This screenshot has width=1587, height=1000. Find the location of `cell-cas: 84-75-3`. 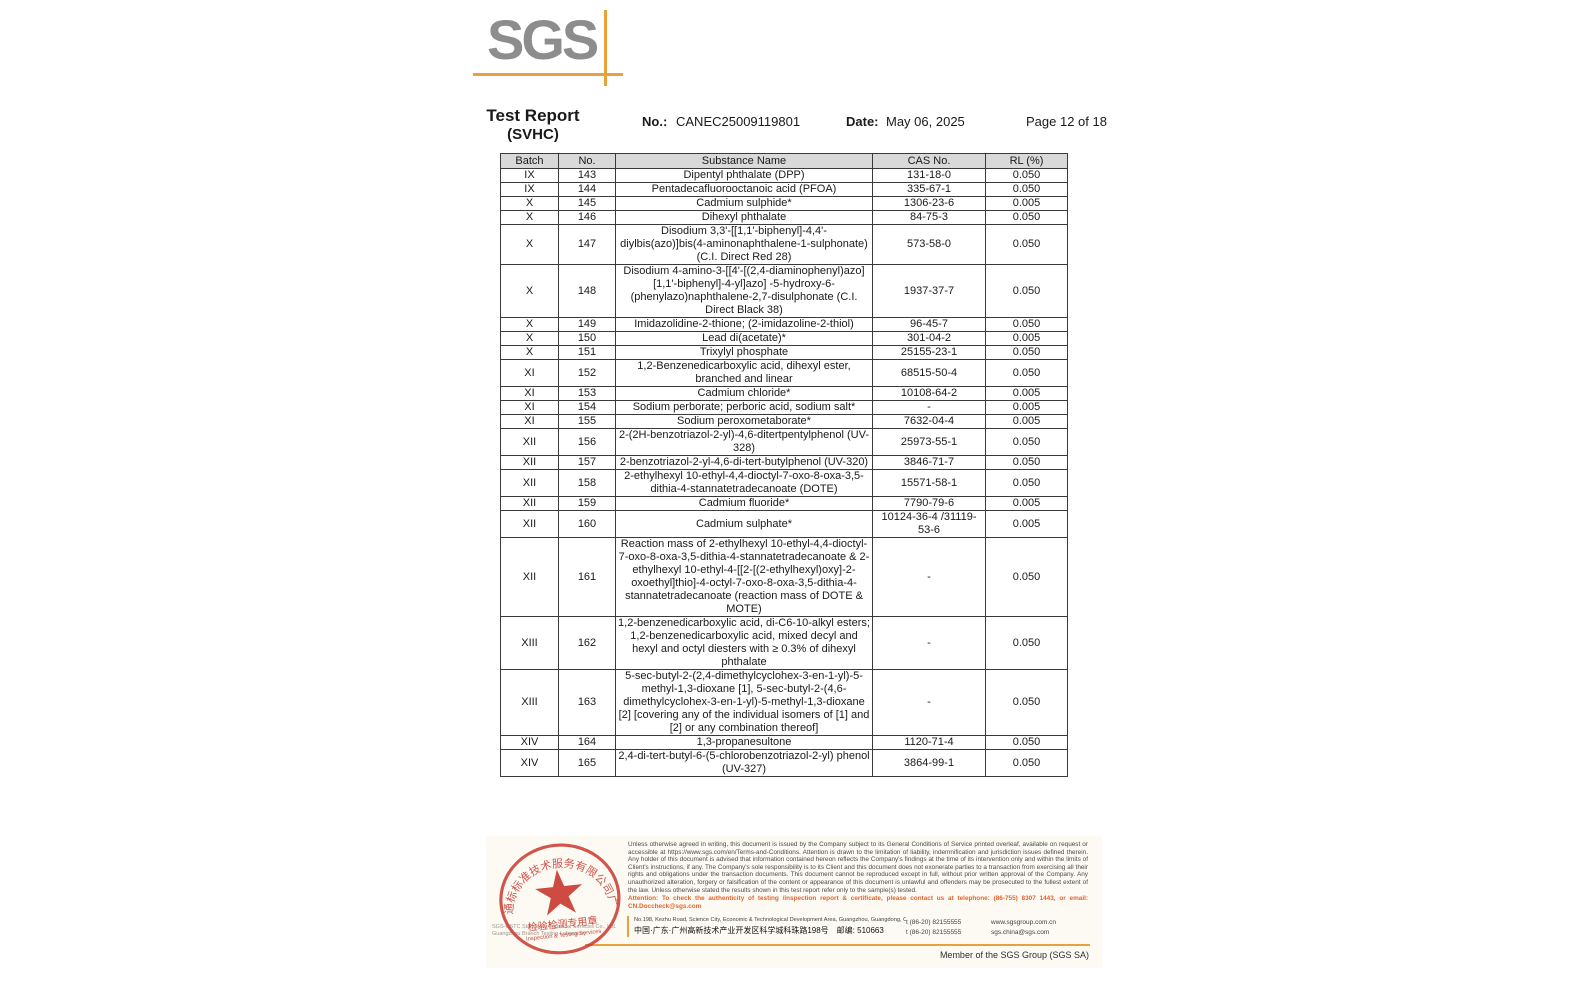

cell-cas: 84-75-3 is located at coordinates (929, 217).